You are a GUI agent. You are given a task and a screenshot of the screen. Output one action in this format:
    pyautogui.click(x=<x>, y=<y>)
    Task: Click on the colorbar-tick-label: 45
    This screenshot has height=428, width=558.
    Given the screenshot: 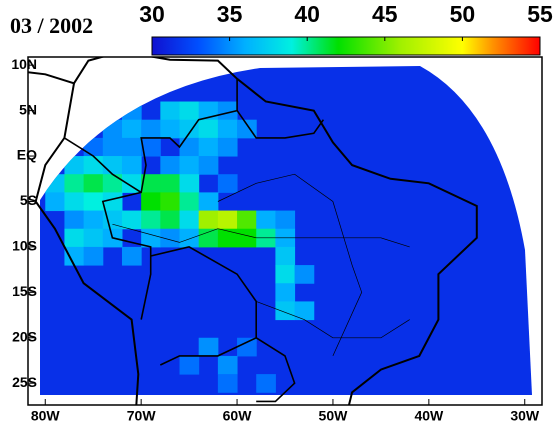 What is the action you would take?
    pyautogui.click(x=385, y=14)
    